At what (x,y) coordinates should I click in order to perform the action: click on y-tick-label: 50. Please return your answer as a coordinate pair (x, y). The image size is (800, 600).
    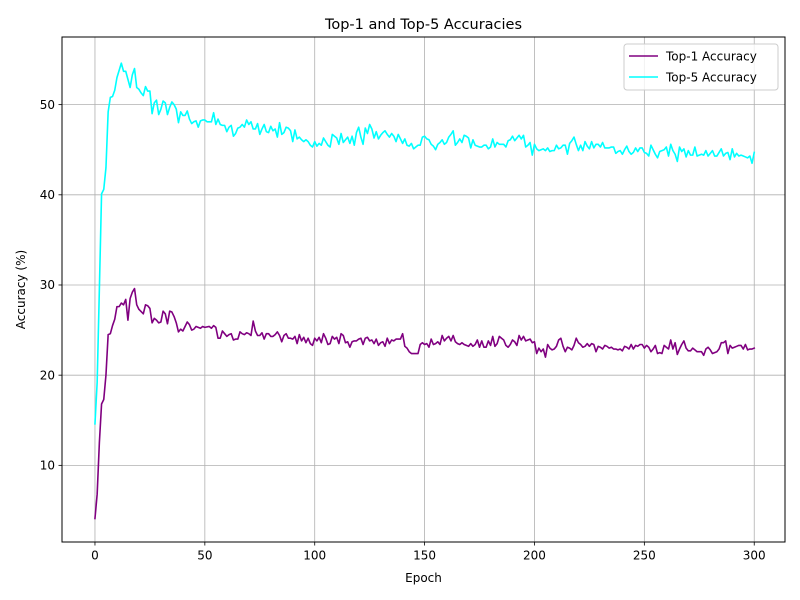
    Looking at the image, I should click on (47, 105).